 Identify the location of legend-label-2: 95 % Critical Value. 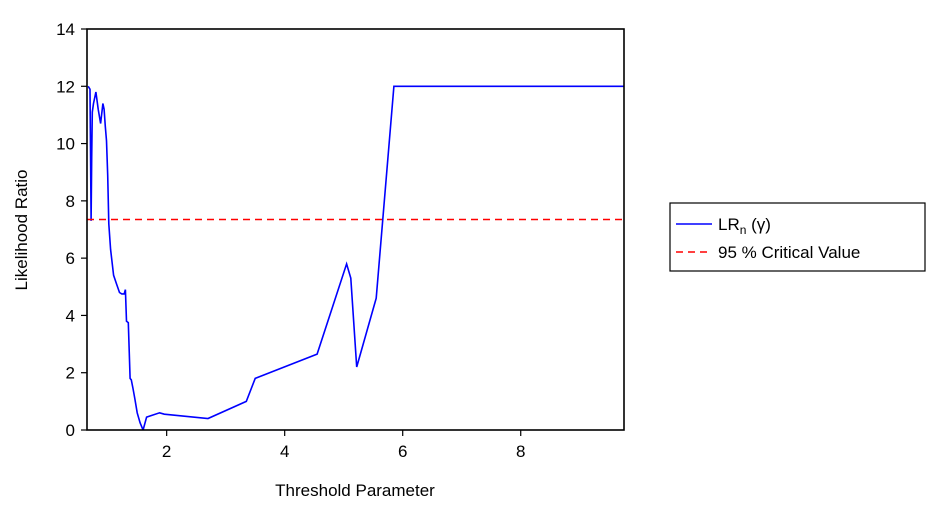
(789, 252).